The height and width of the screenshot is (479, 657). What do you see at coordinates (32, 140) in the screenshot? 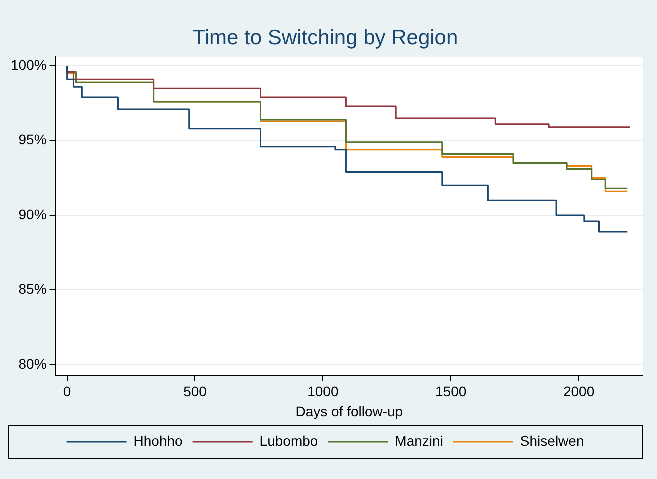
I see `y-tick-label: 95%` at bounding box center [32, 140].